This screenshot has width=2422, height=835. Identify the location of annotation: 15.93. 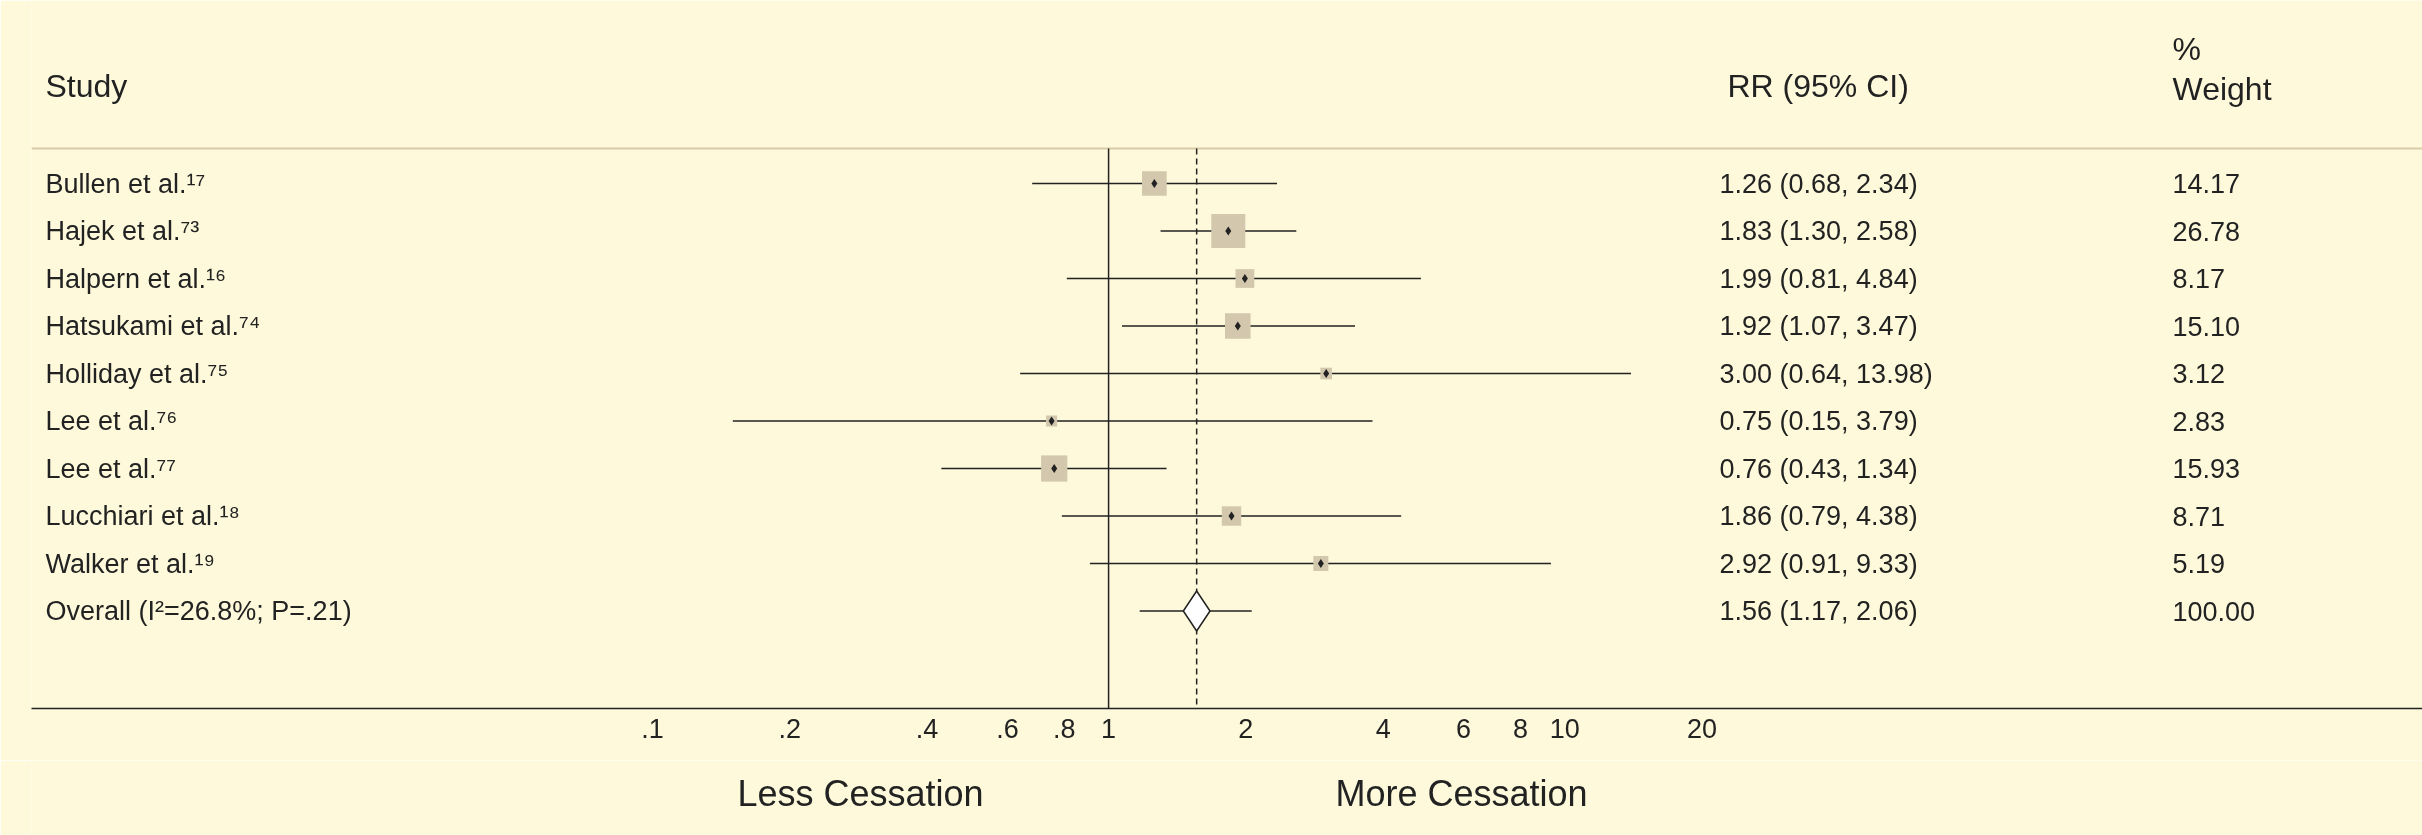
(2206, 469).